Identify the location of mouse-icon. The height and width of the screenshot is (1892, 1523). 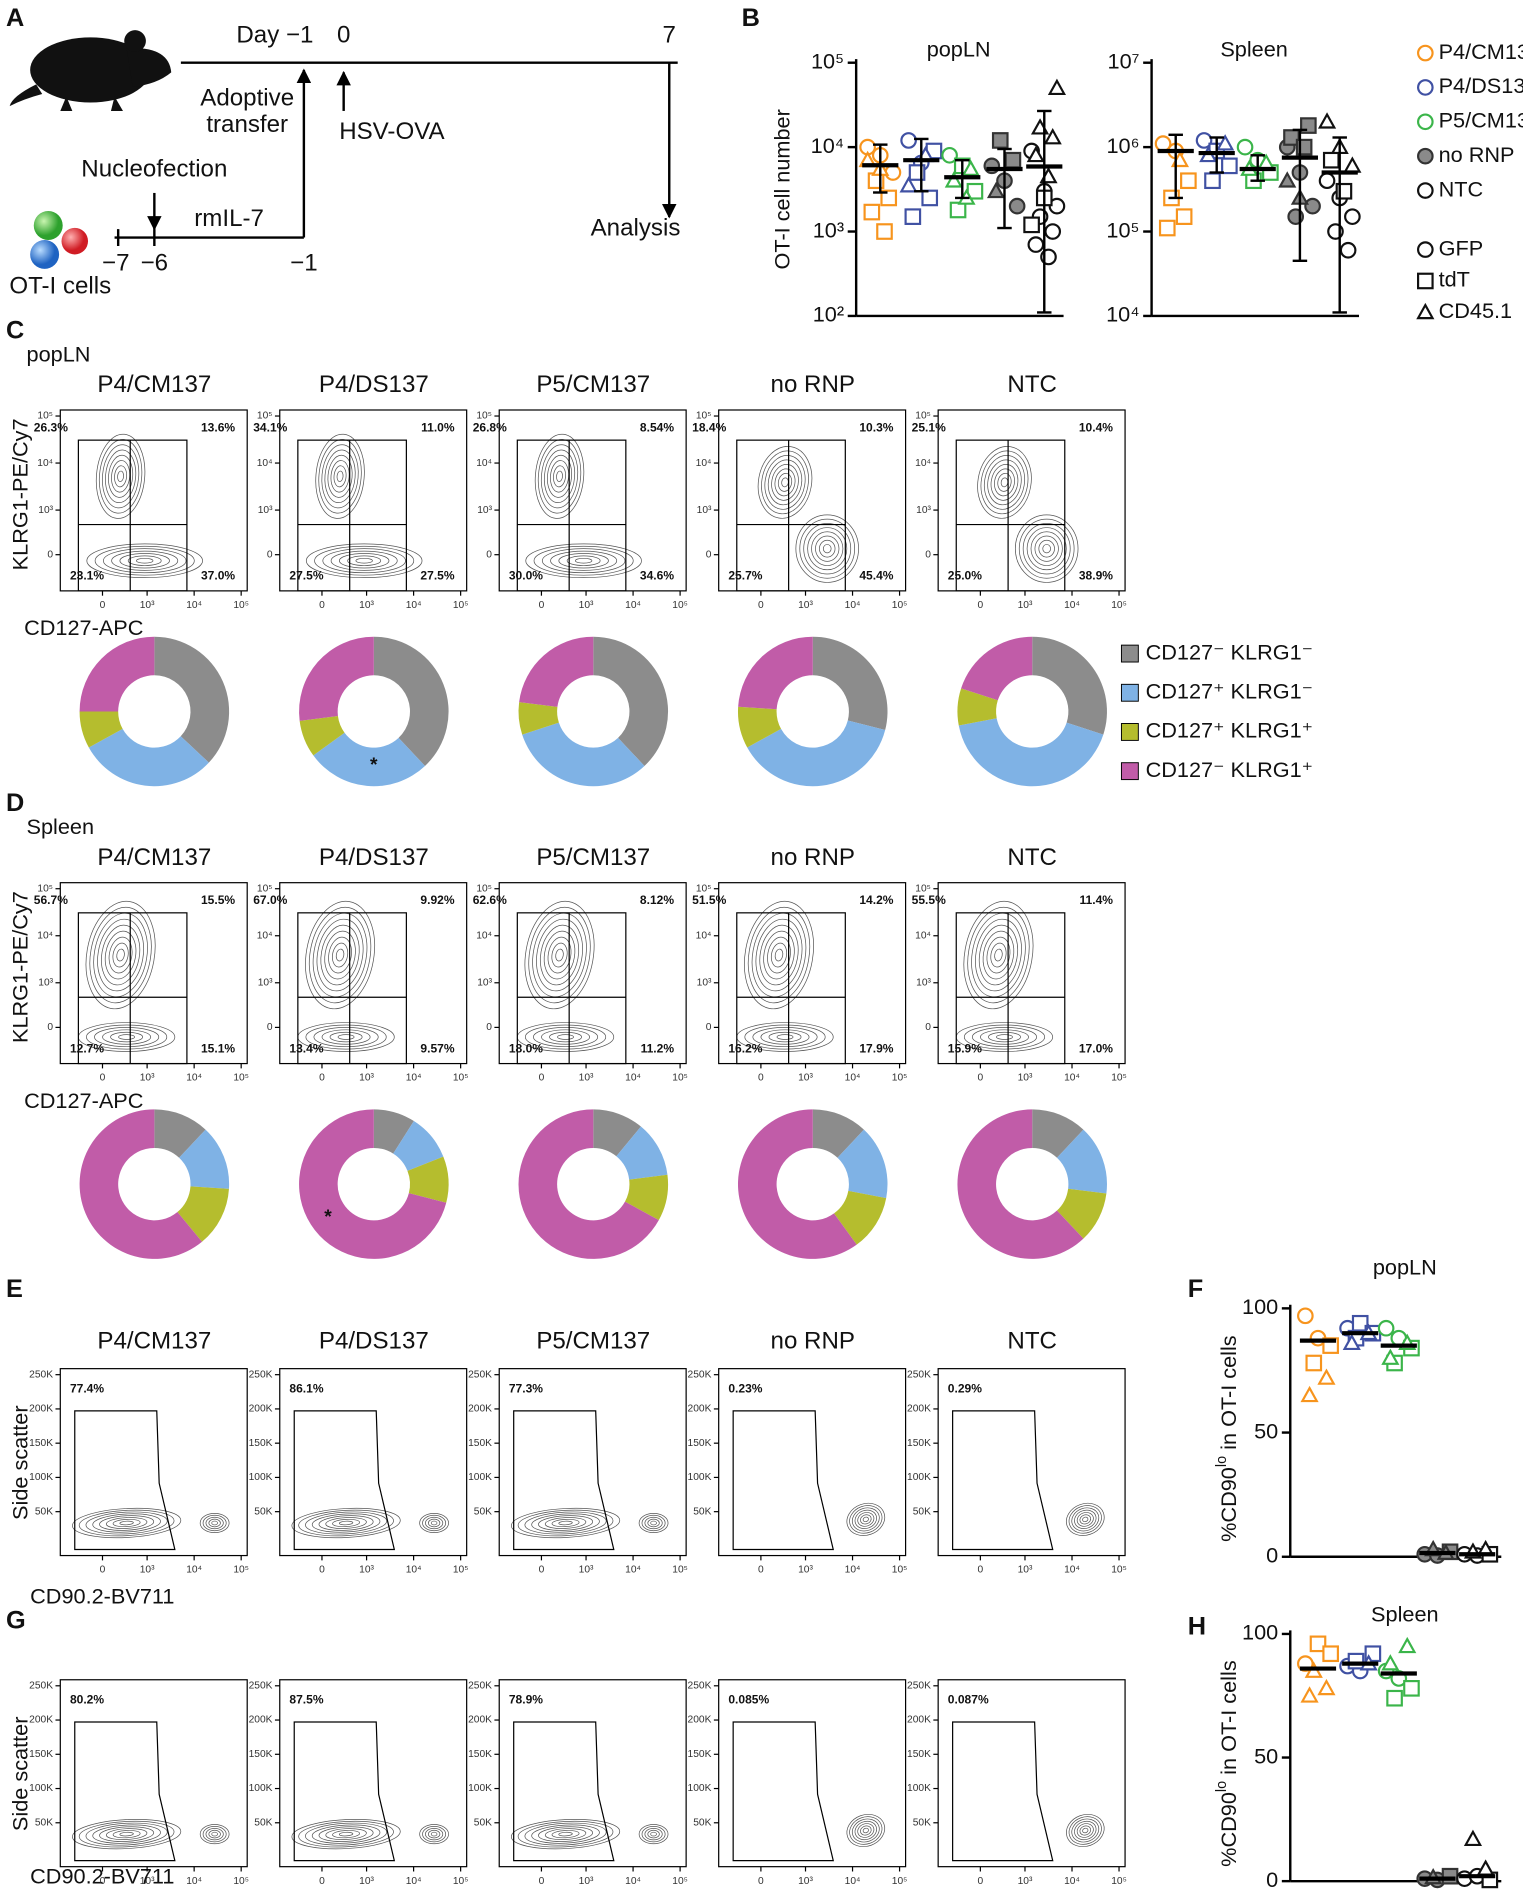
(90, 70).